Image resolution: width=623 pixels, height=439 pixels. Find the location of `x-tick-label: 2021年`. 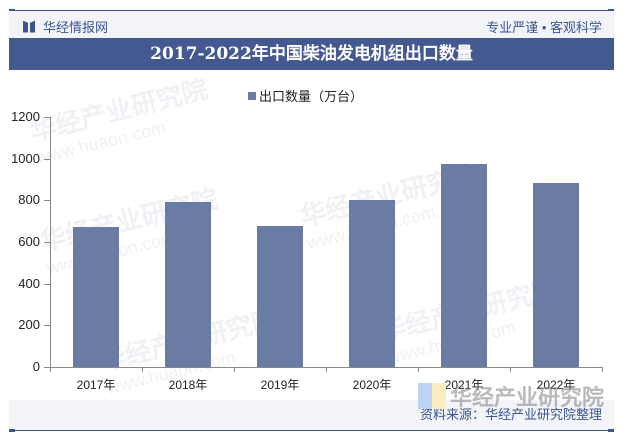

x-tick-label: 2021年 is located at coordinates (464, 385).